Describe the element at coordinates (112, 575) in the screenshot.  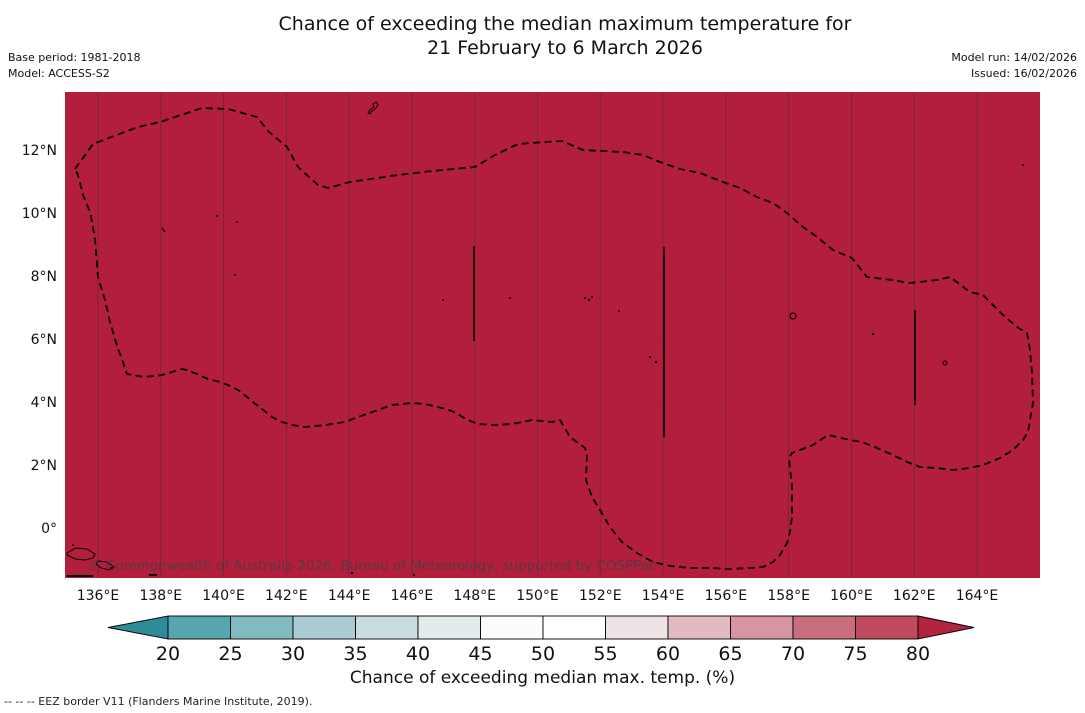
I see `coastline-mainland` at that location.